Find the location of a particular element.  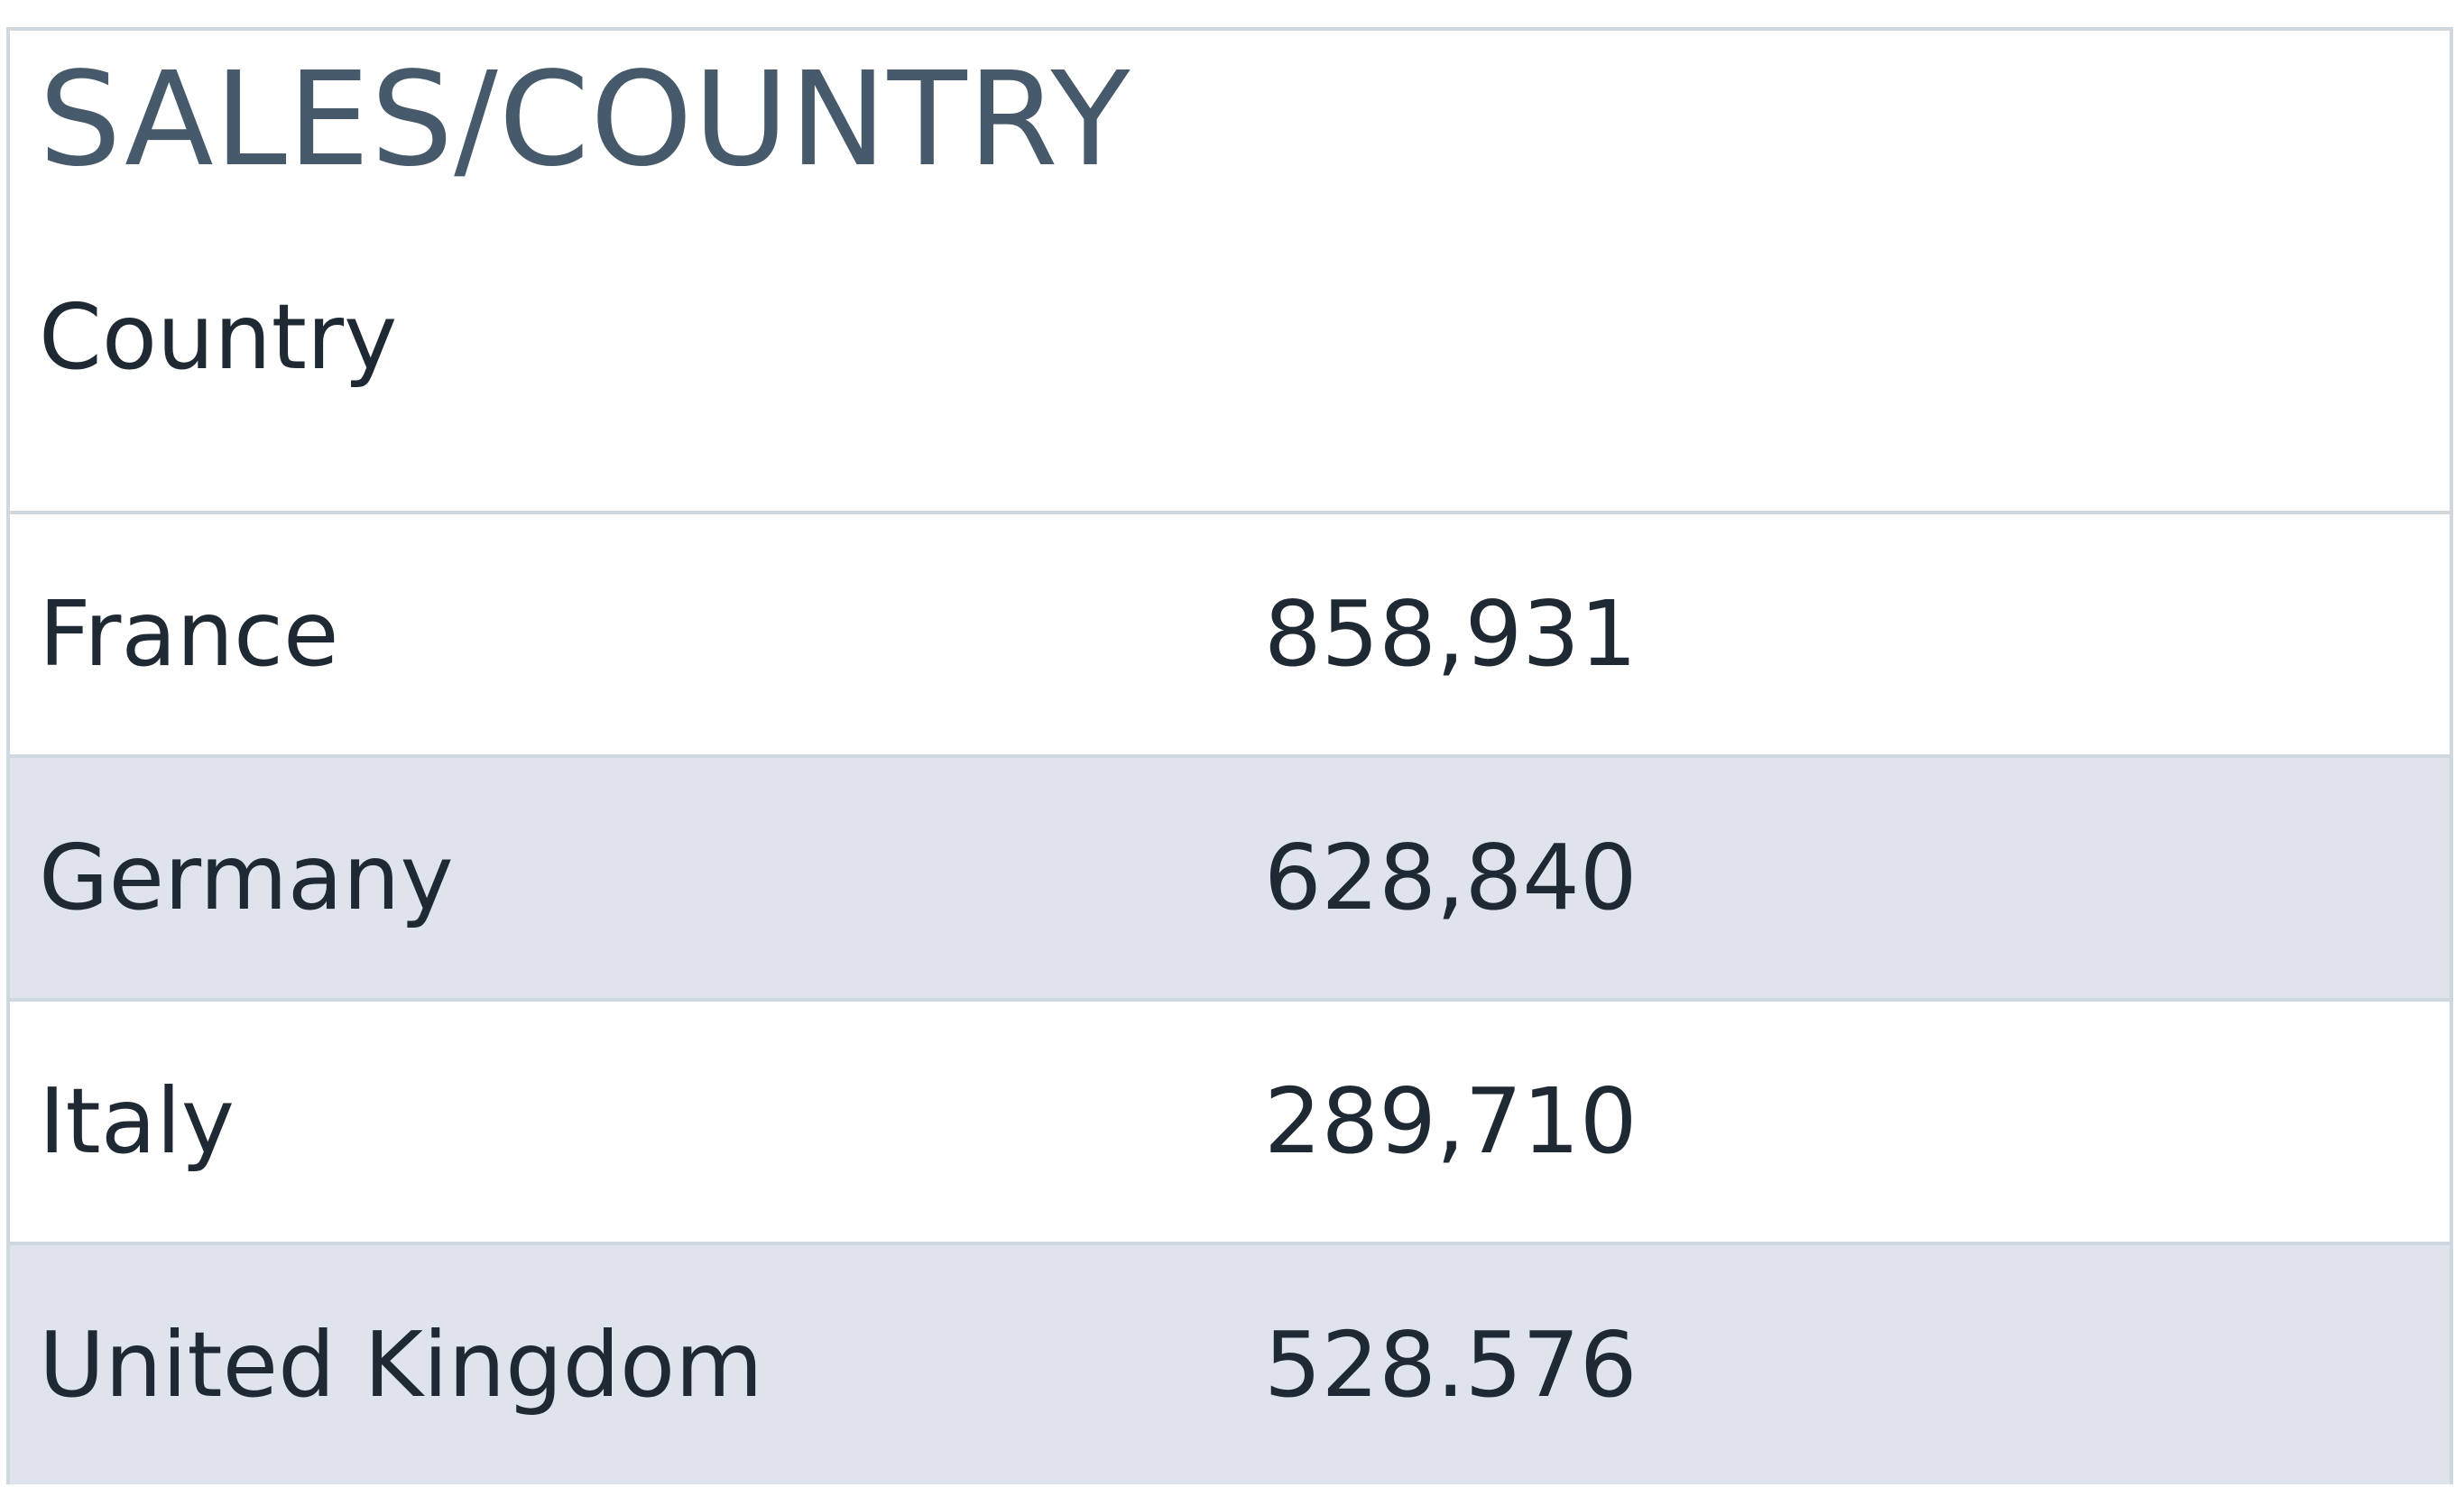

country-cell: Germany is located at coordinates (246, 877).